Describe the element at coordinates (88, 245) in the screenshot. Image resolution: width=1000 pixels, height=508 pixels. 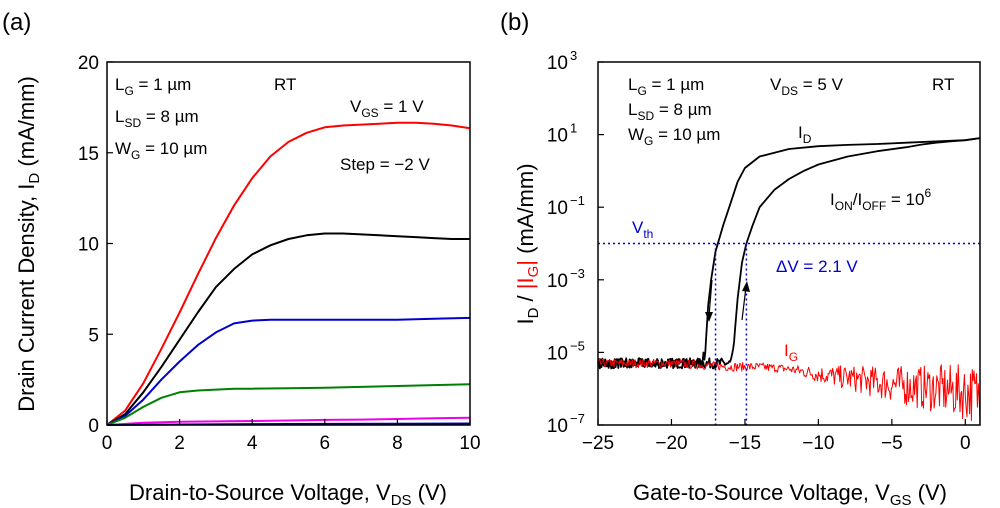
I see `chart-a-y-tick-label: 10` at that location.